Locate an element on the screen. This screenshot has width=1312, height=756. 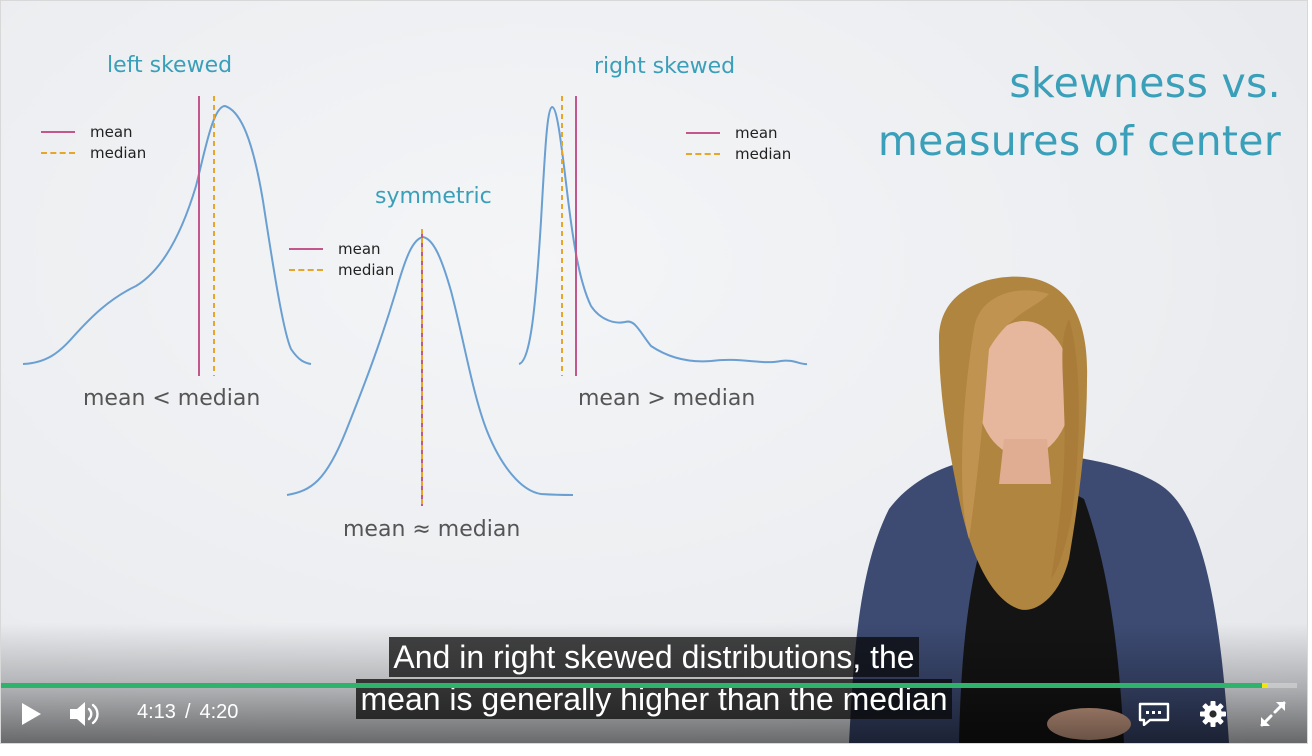
play-button is located at coordinates (31, 714).